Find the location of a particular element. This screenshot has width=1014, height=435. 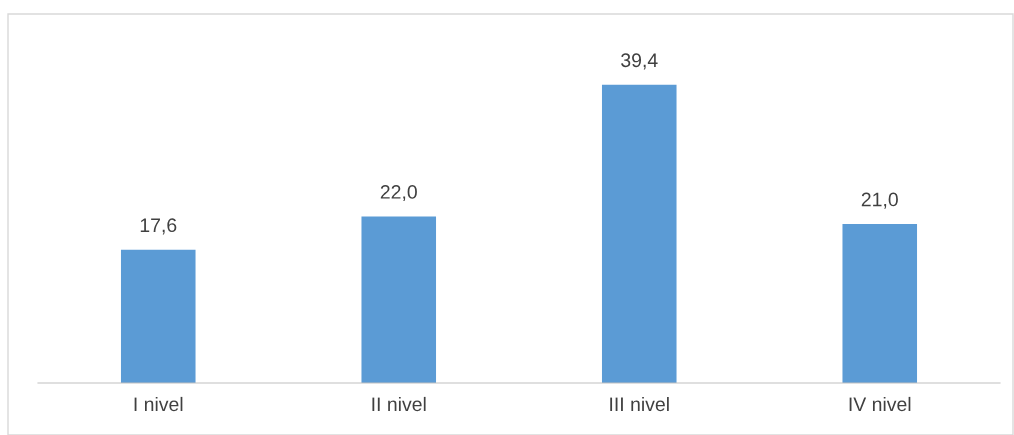

data-label: 21,0 is located at coordinates (879, 200).